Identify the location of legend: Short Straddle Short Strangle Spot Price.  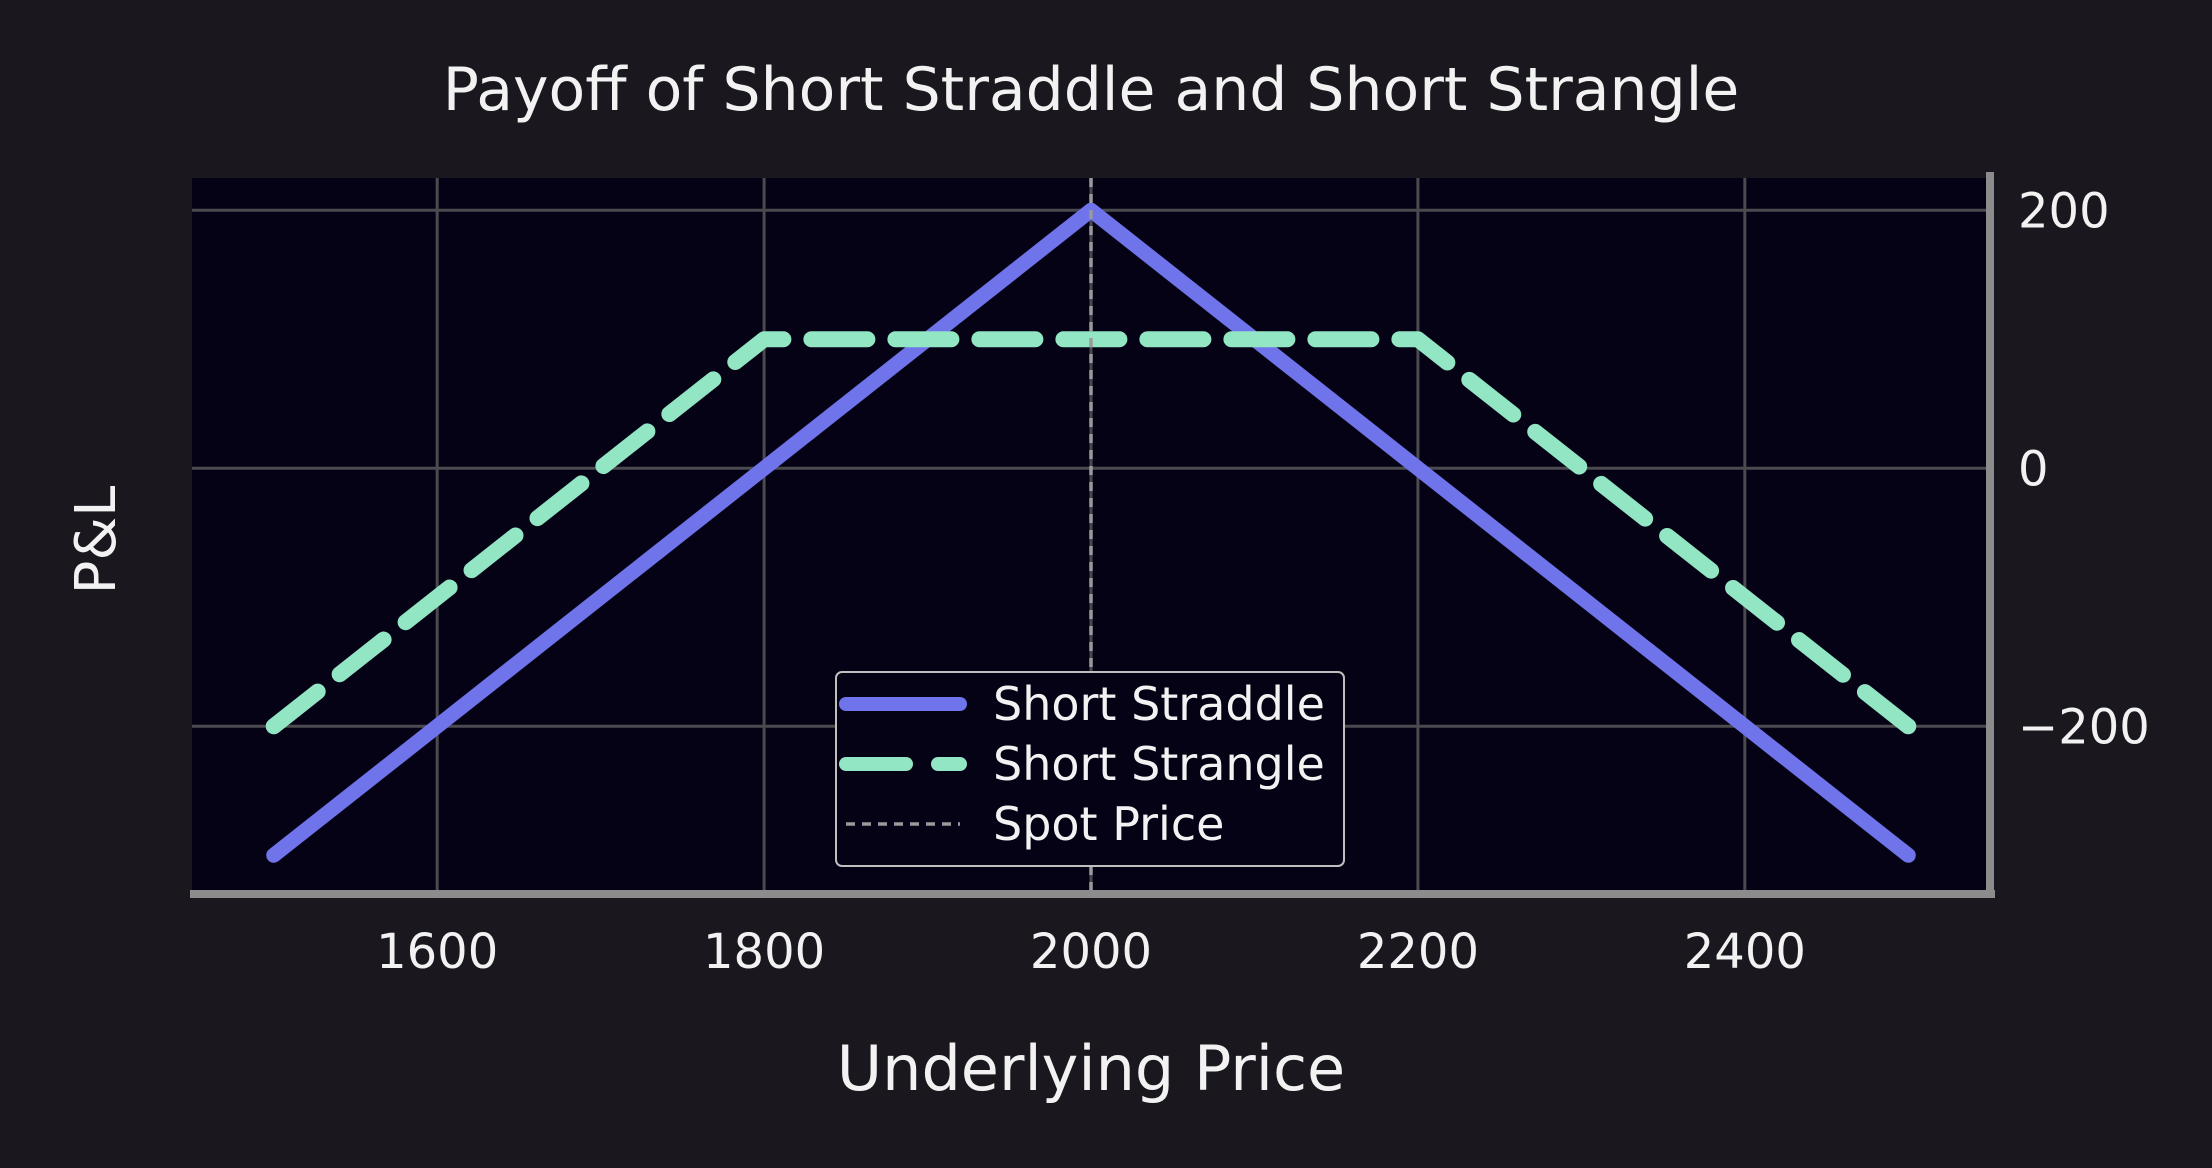
(1090, 769).